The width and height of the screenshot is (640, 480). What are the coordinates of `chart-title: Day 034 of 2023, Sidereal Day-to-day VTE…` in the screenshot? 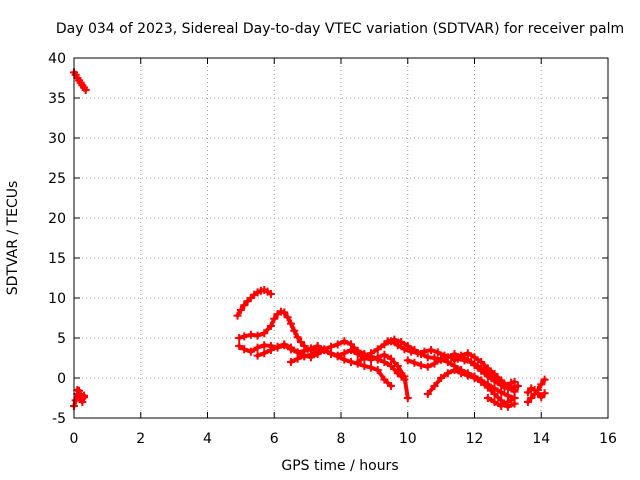 It's located at (340, 29).